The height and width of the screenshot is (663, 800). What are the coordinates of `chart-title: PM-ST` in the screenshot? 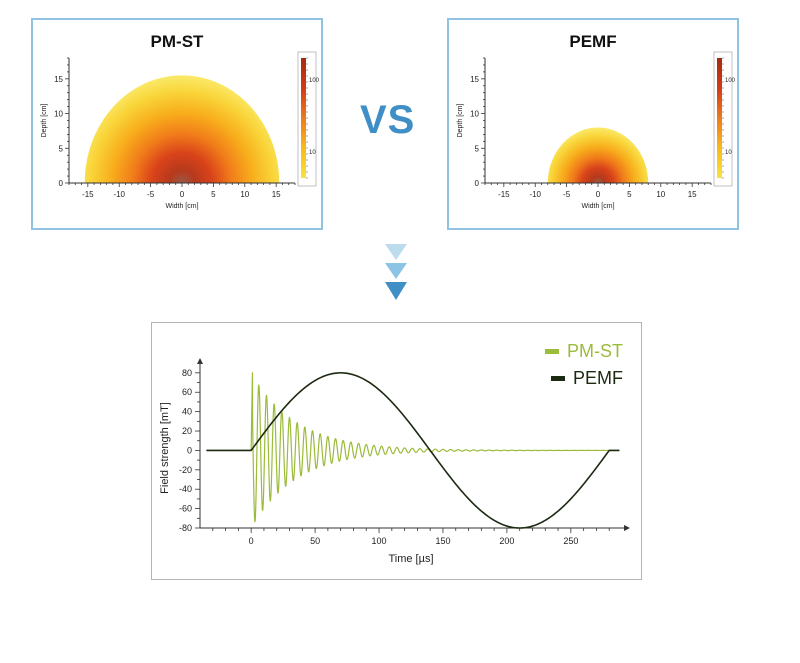 It's located at (177, 41).